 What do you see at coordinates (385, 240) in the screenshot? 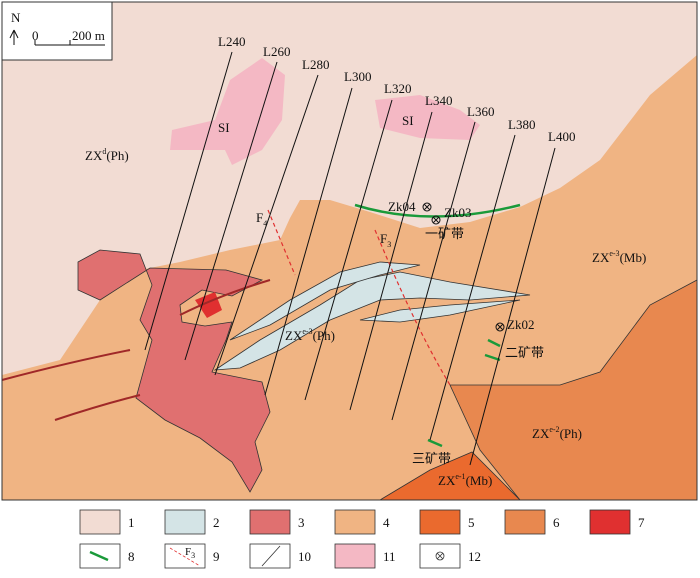
I see `fault-label: F3` at bounding box center [385, 240].